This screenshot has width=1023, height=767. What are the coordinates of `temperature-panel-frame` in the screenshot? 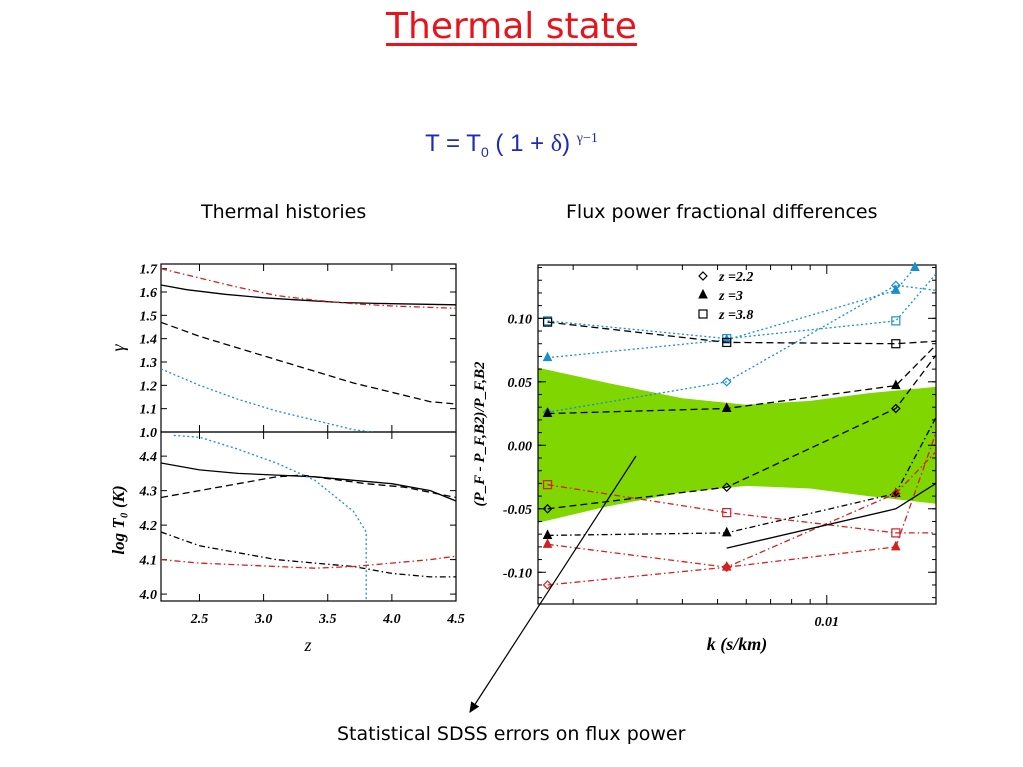 It's located at (308, 516).